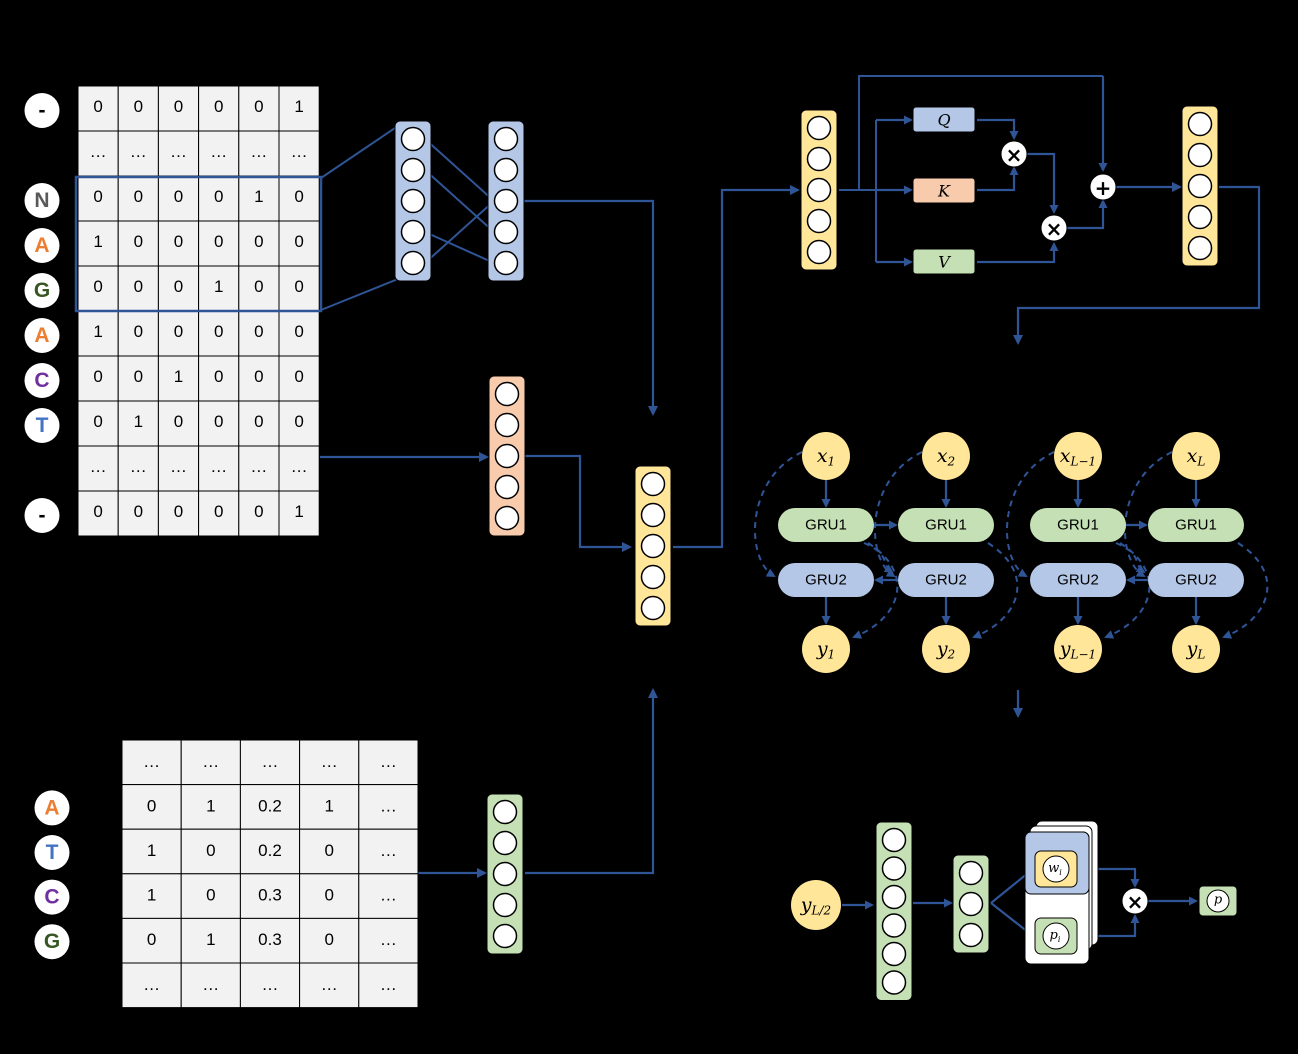 Image resolution: width=1298 pixels, height=1054 pixels. I want to click on prob-to-mul-arrow, so click(1115, 926).